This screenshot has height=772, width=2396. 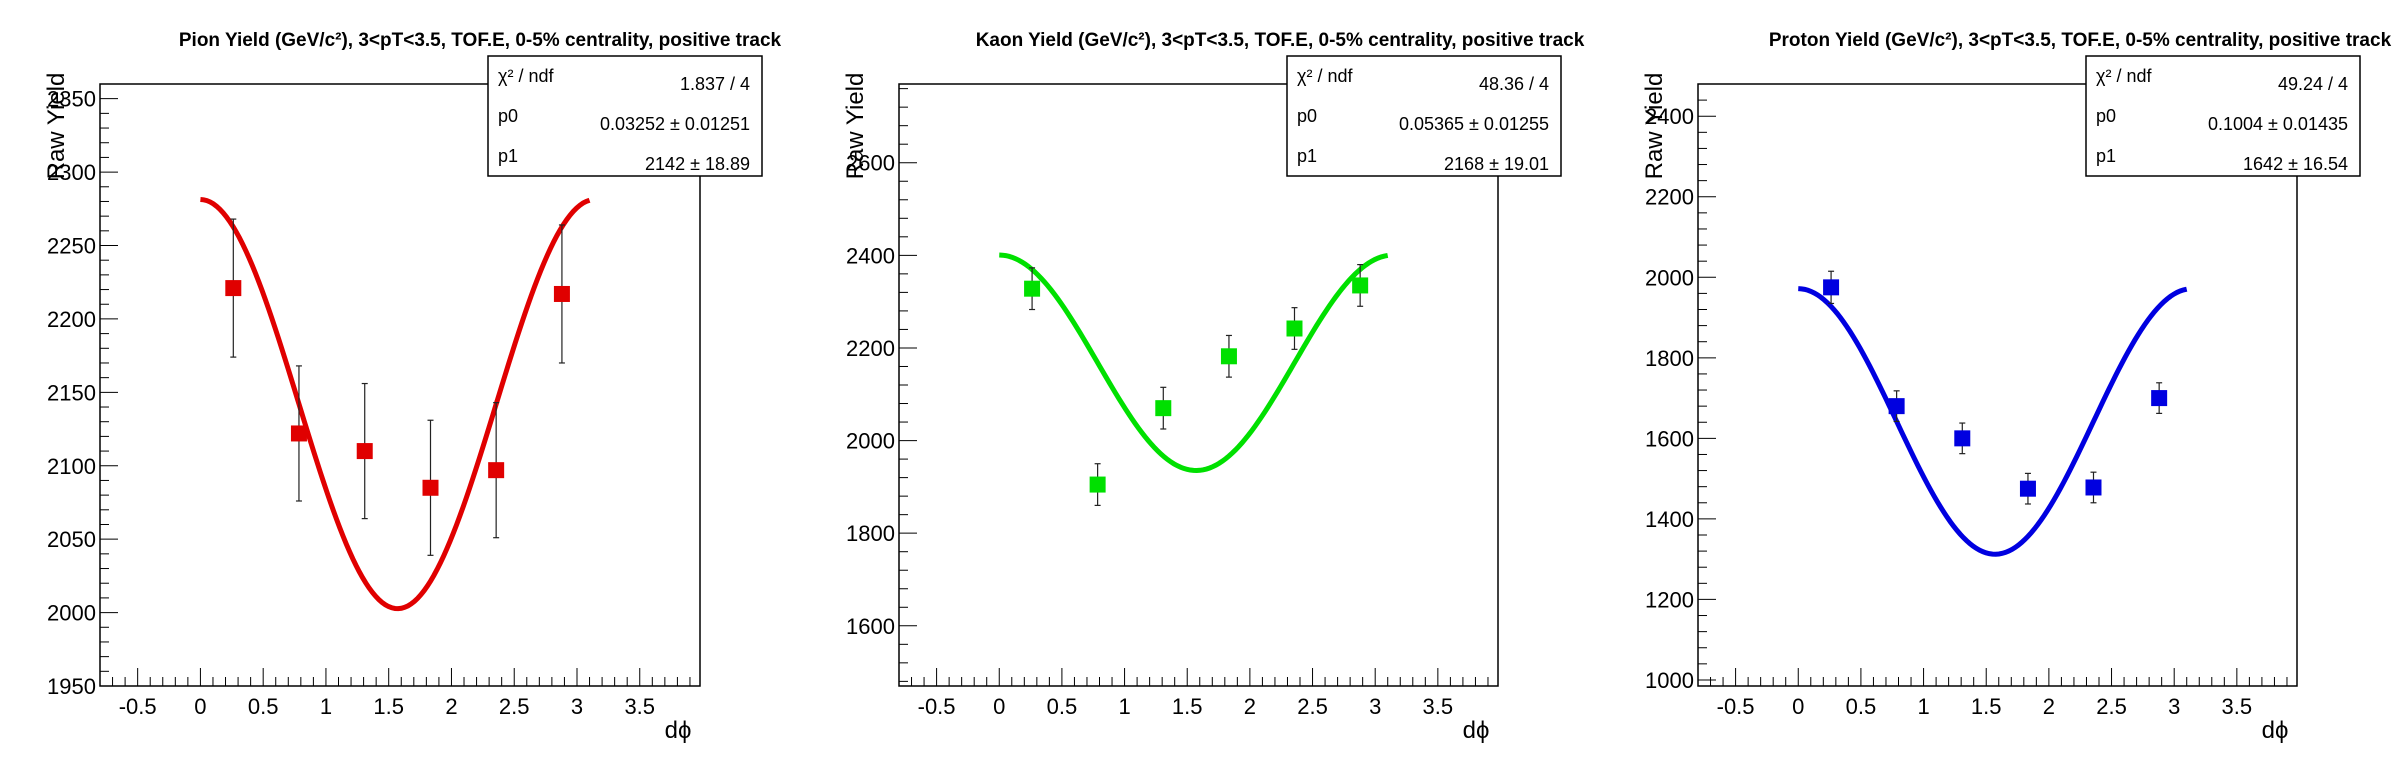 I want to click on stats-value: 0.1004 ± 0.01435, so click(x=2278, y=124).